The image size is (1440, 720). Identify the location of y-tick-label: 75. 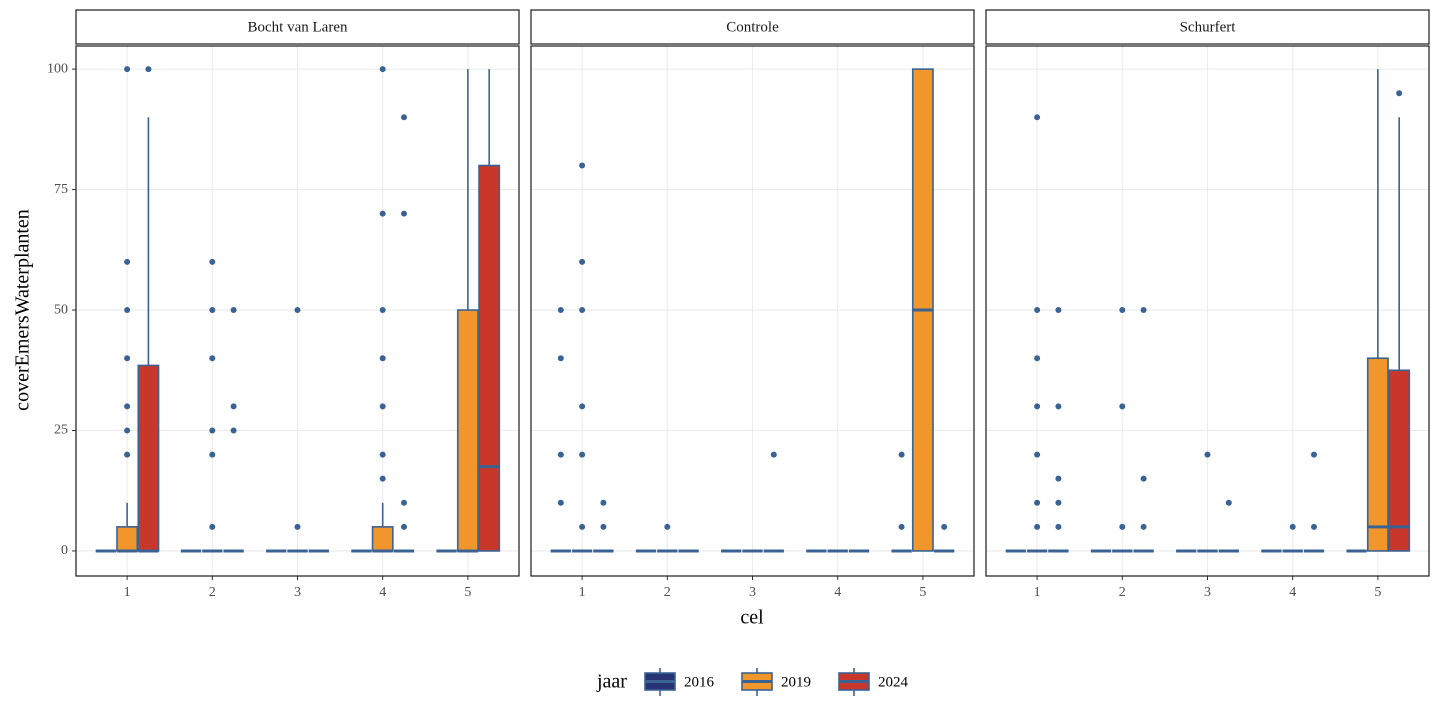
(61, 189).